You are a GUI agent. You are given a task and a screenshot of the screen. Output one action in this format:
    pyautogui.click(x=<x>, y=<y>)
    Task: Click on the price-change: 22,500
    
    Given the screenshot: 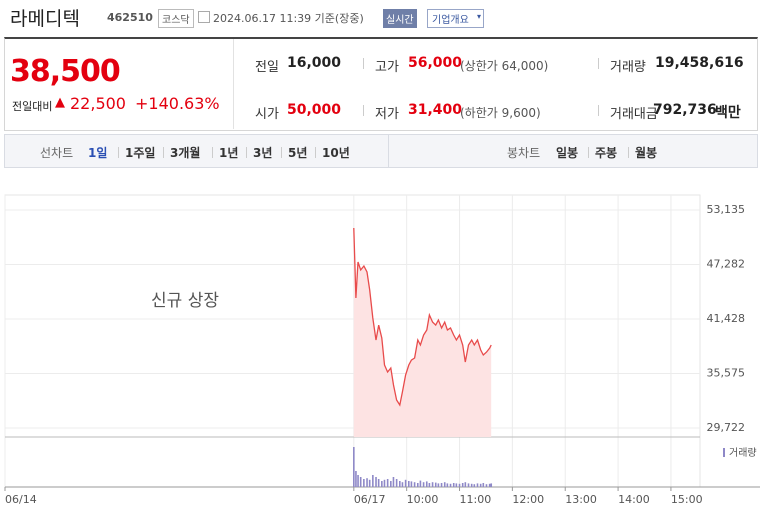 What is the action you would take?
    pyautogui.click(x=98, y=103)
    